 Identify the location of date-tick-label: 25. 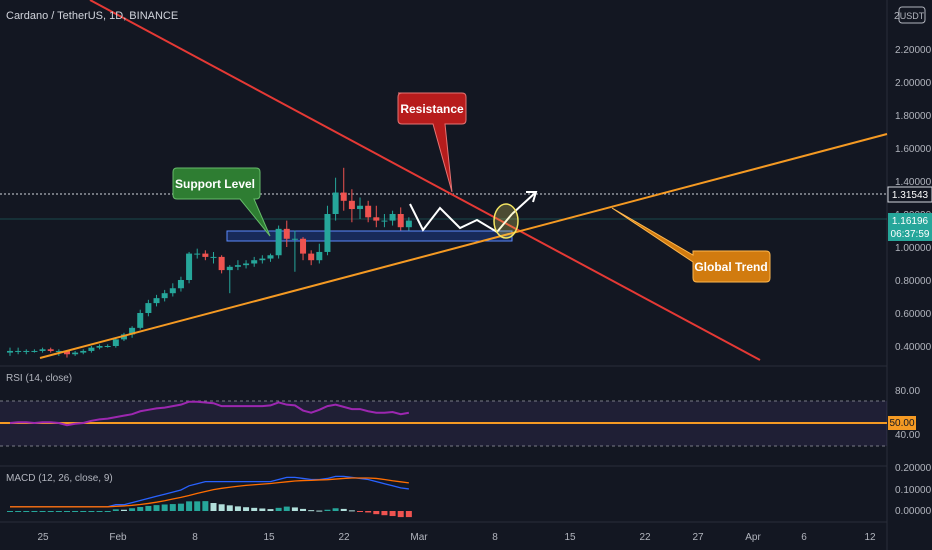
(43, 537).